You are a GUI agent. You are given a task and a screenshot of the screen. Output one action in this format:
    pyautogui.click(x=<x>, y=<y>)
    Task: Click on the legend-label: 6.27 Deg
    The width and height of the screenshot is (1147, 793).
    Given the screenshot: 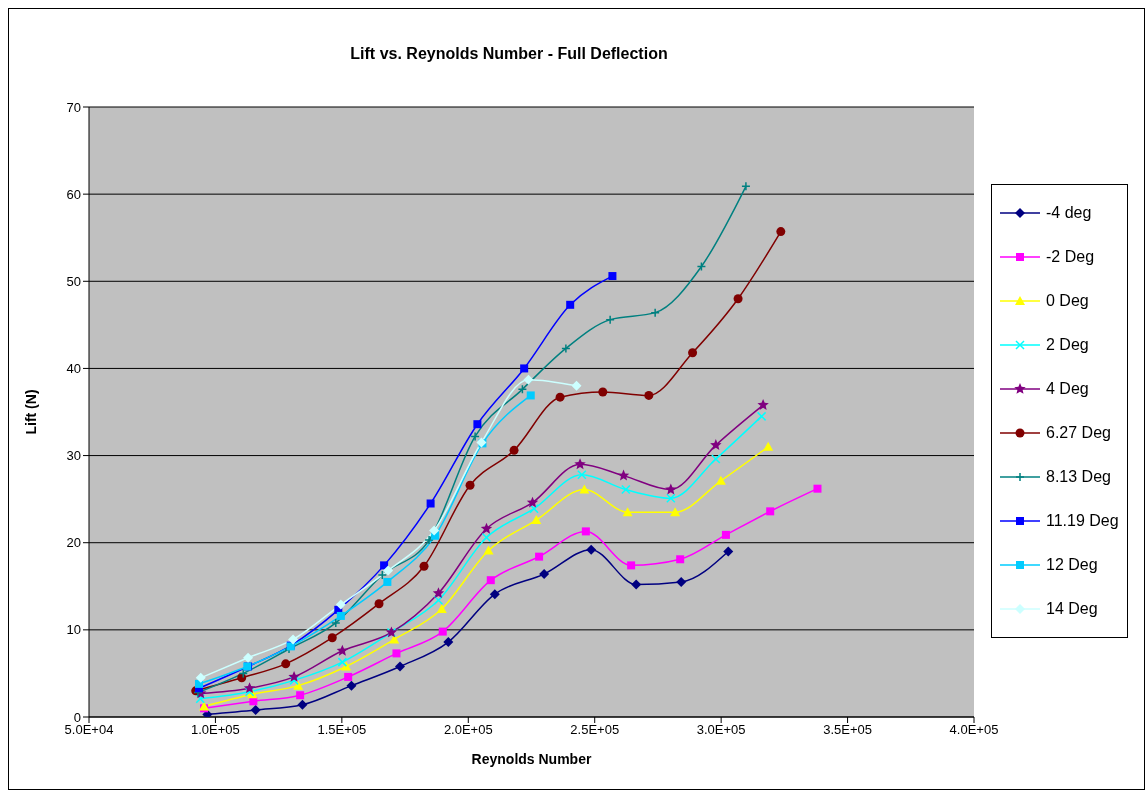 What is the action you would take?
    pyautogui.click(x=1078, y=433)
    